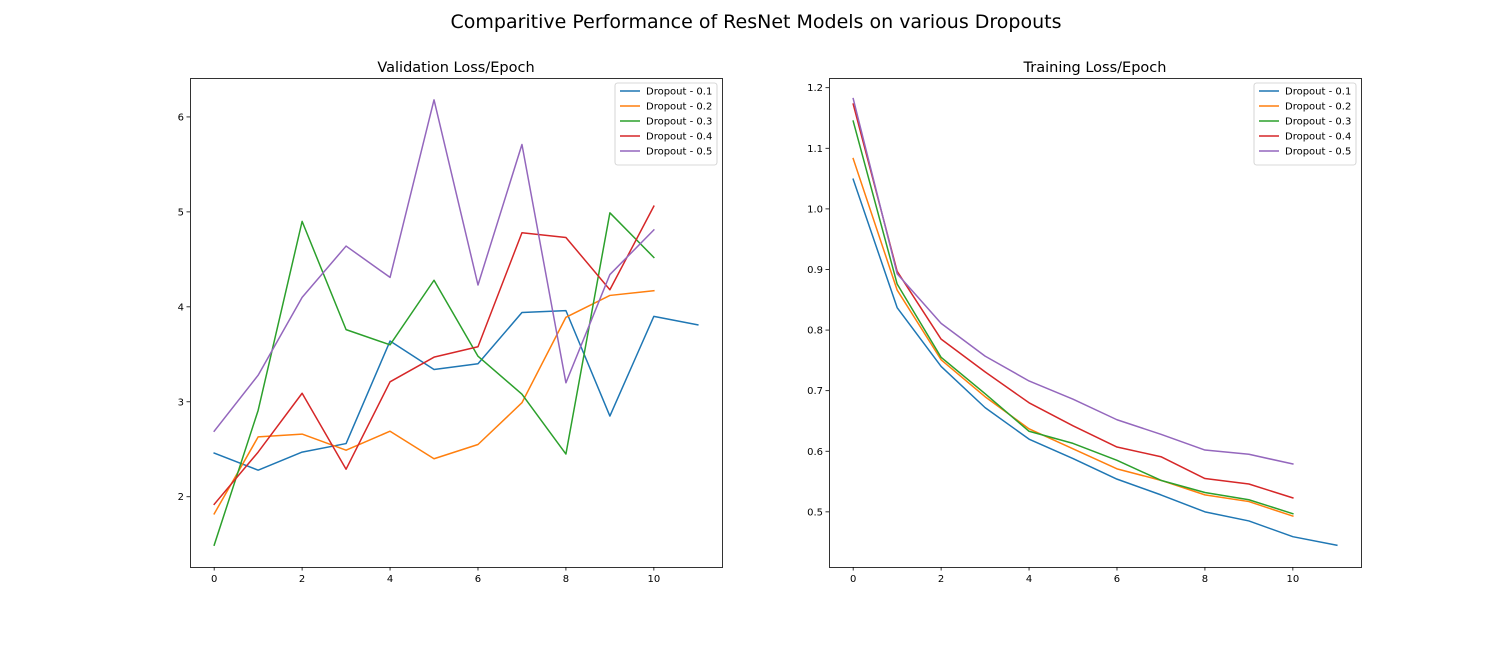 This screenshot has height=648, width=1512. Describe the element at coordinates (815, 452) in the screenshot. I see `y-tick-label: 0.6` at that location.